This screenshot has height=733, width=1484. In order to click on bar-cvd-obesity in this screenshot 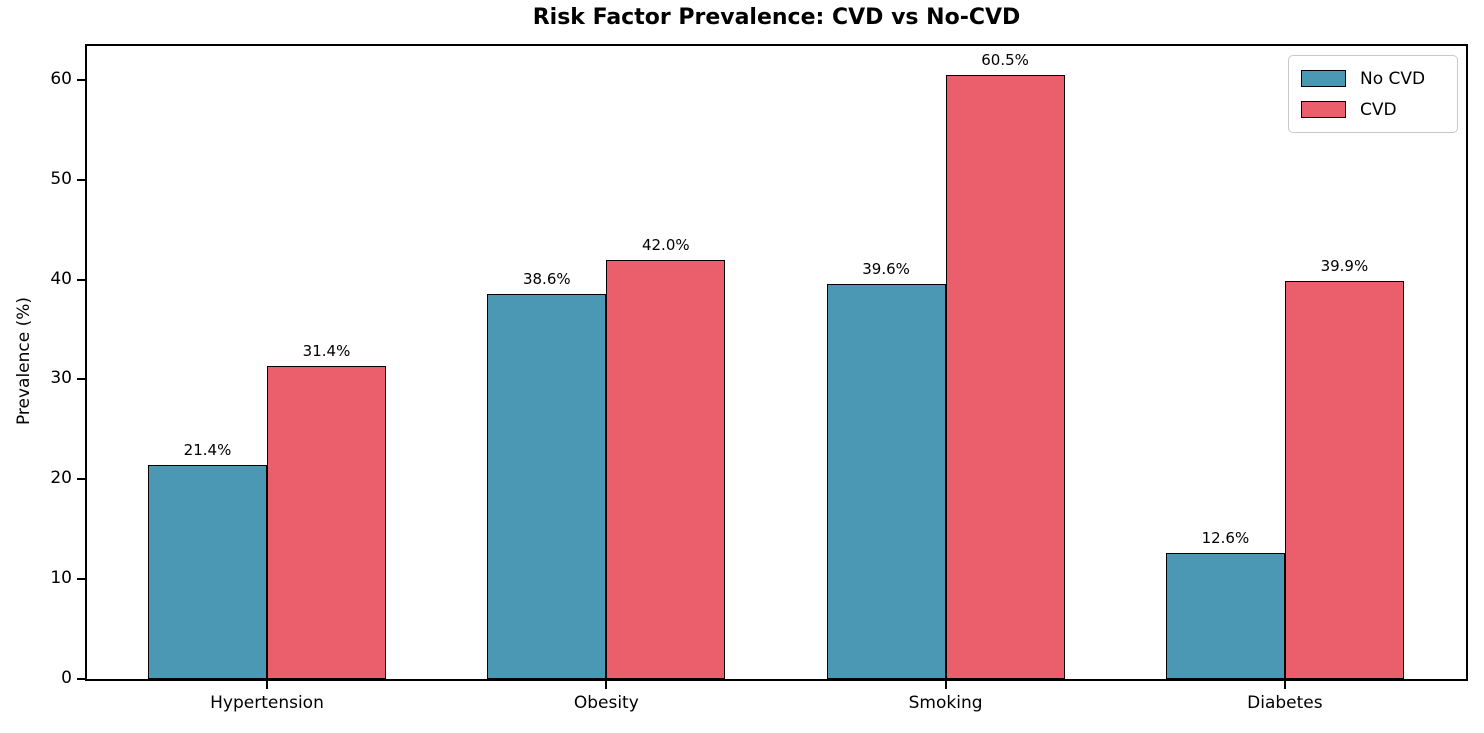, I will do `click(666, 469)`.